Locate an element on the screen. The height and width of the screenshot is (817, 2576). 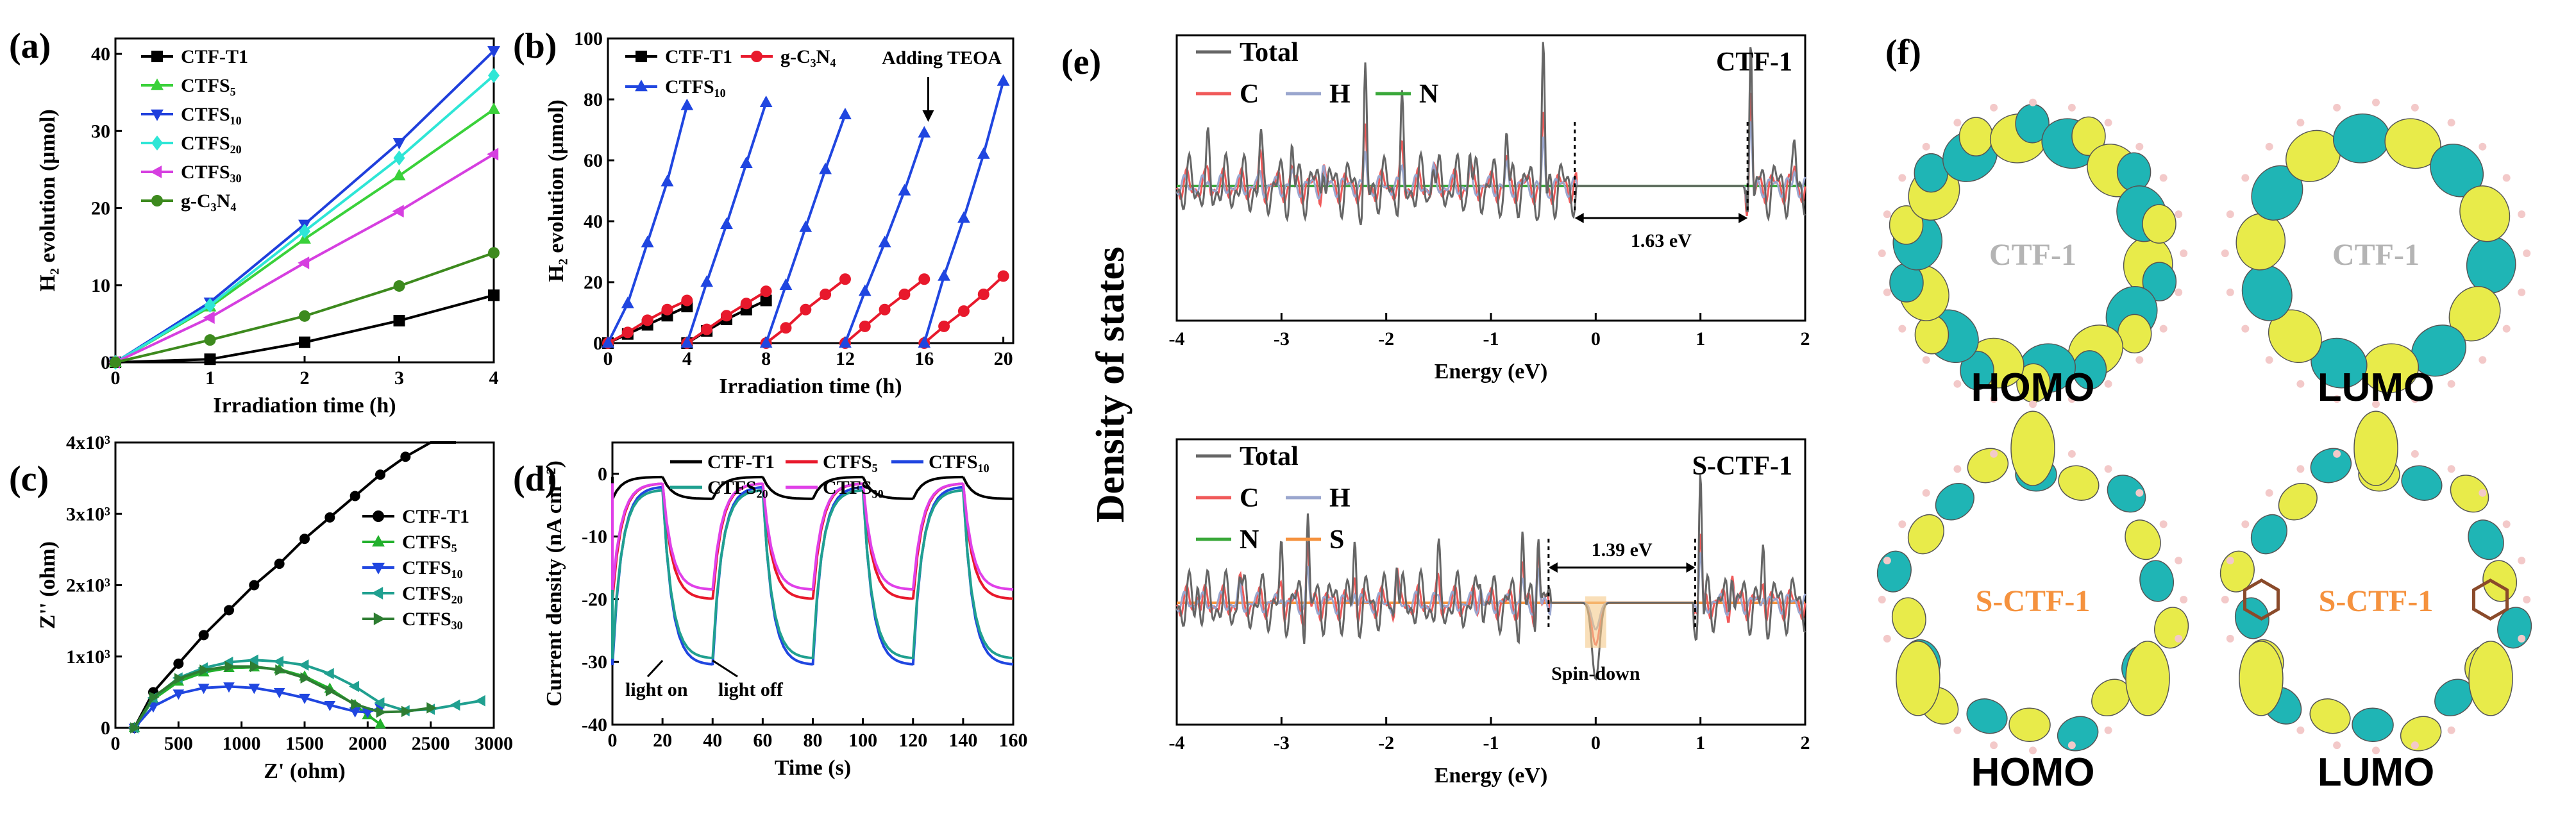
legend-C-label: C is located at coordinates (1249, 95).